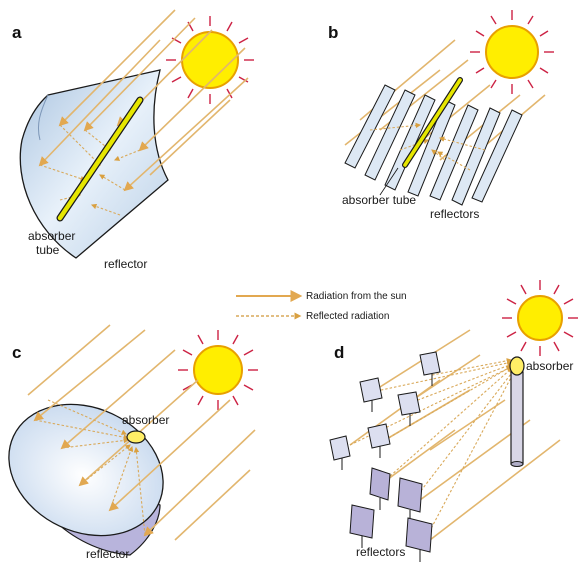 The height and width of the screenshot is (566, 582). I want to click on fresnel-reflectors, so click(433, 145).